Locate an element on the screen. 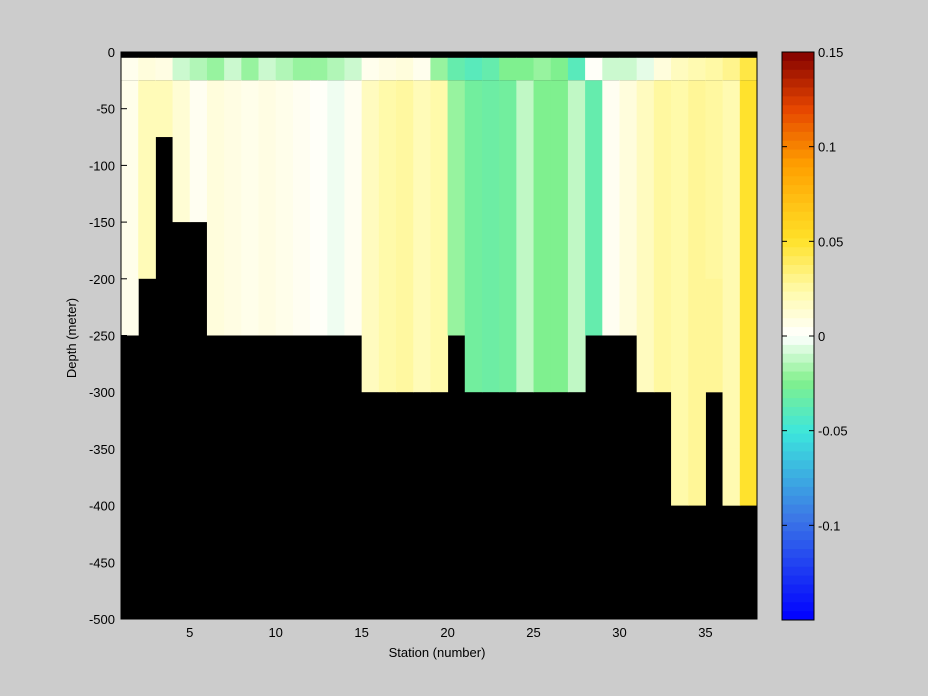 The image size is (928, 696). y-axis-label: Depth (meter) is located at coordinates (71, 338).